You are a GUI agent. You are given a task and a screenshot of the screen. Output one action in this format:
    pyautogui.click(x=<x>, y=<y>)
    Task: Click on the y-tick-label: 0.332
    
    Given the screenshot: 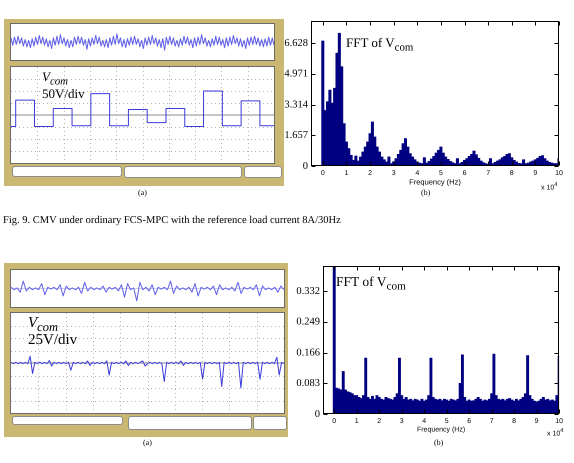 What is the action you would take?
    pyautogui.click(x=308, y=291)
    